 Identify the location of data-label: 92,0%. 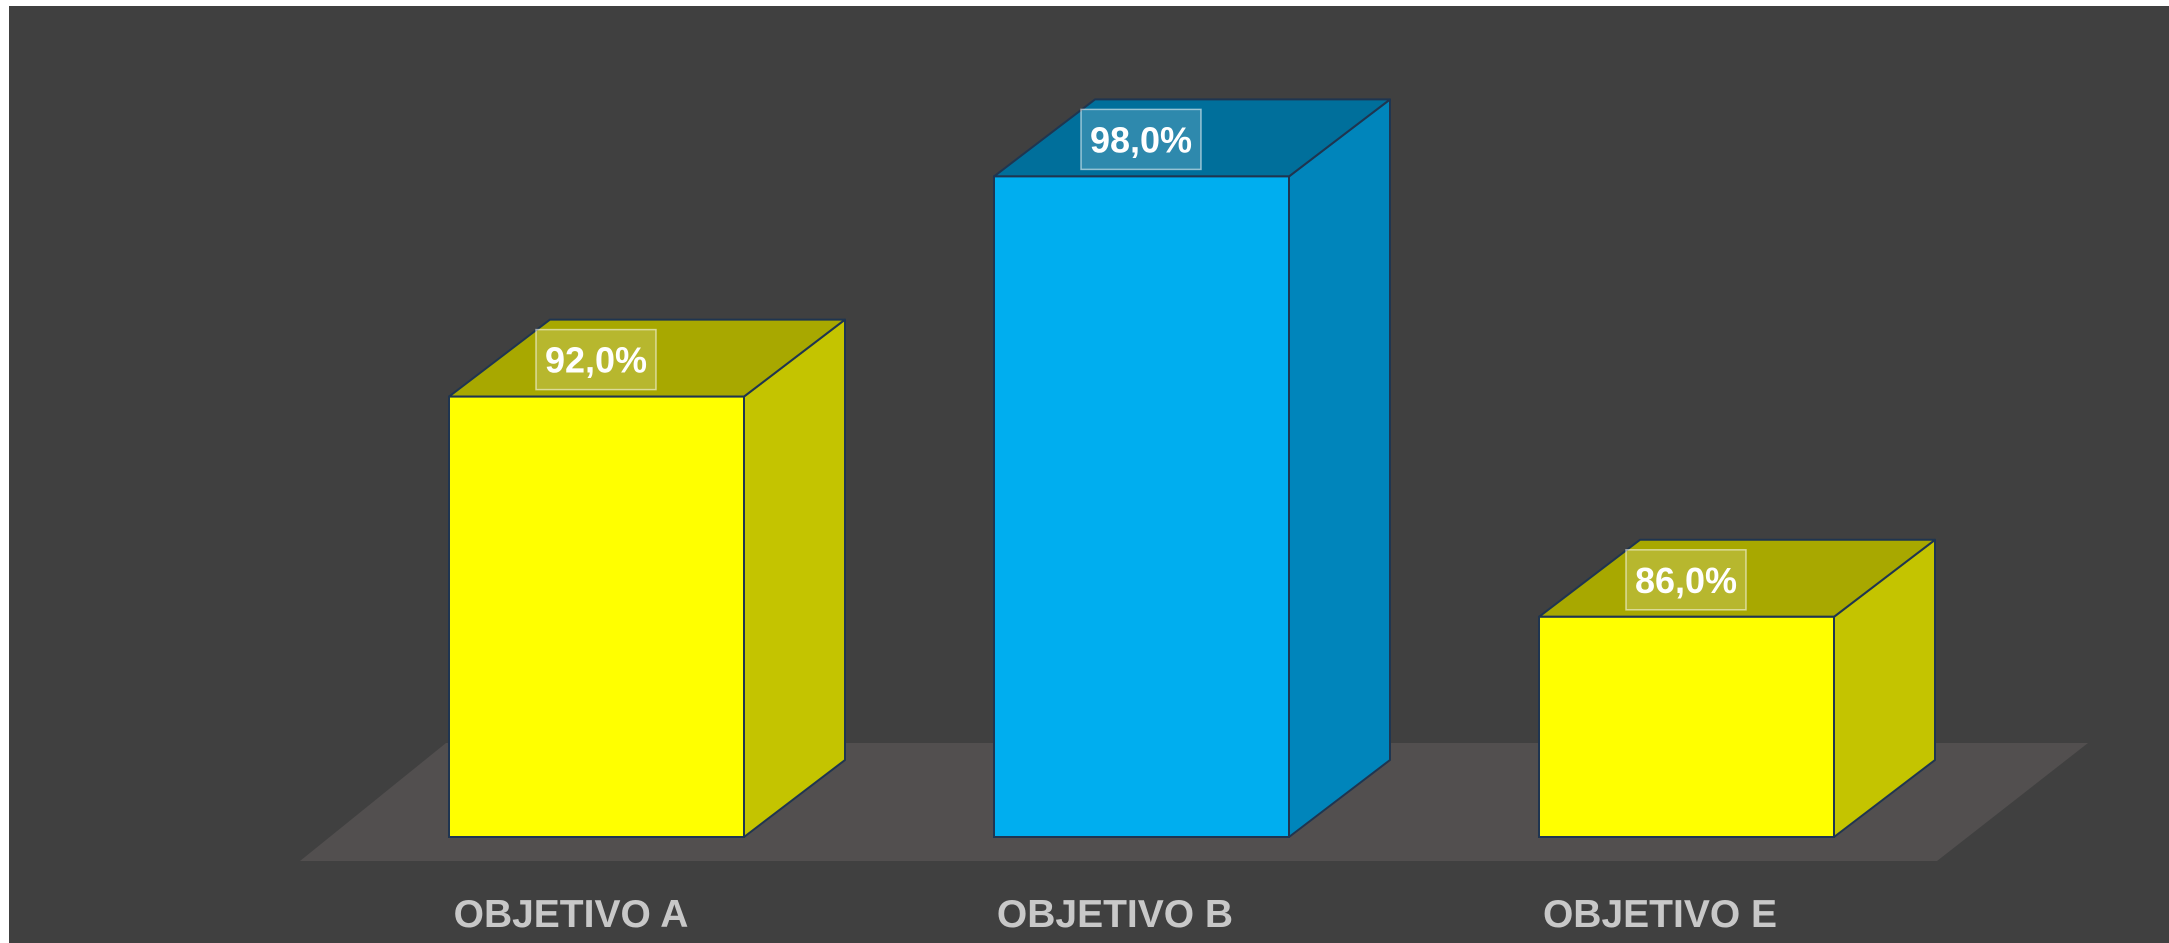
(596, 359).